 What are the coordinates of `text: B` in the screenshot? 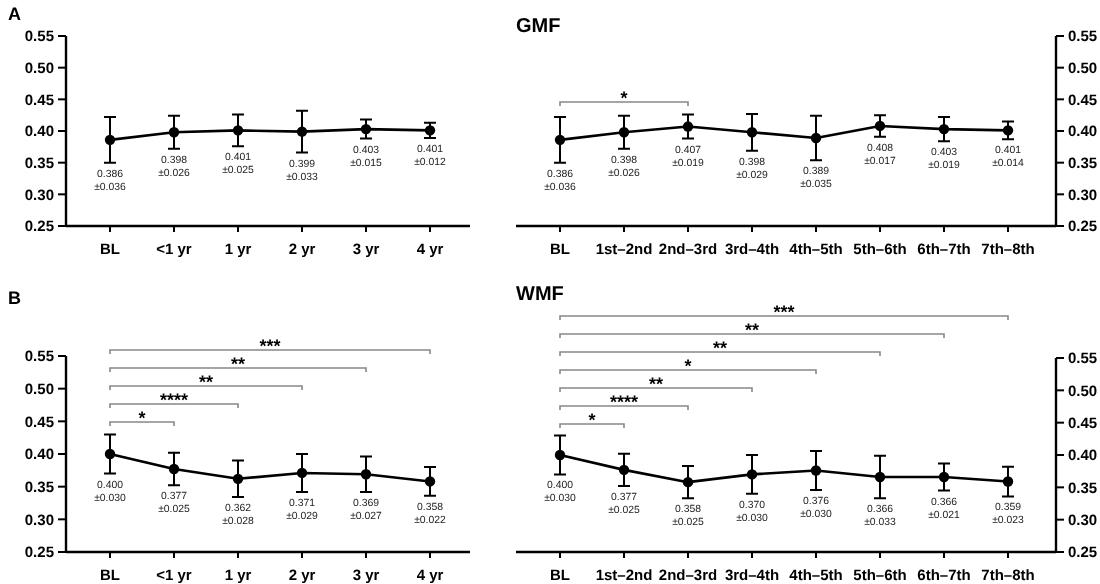 It's located at (15, 298).